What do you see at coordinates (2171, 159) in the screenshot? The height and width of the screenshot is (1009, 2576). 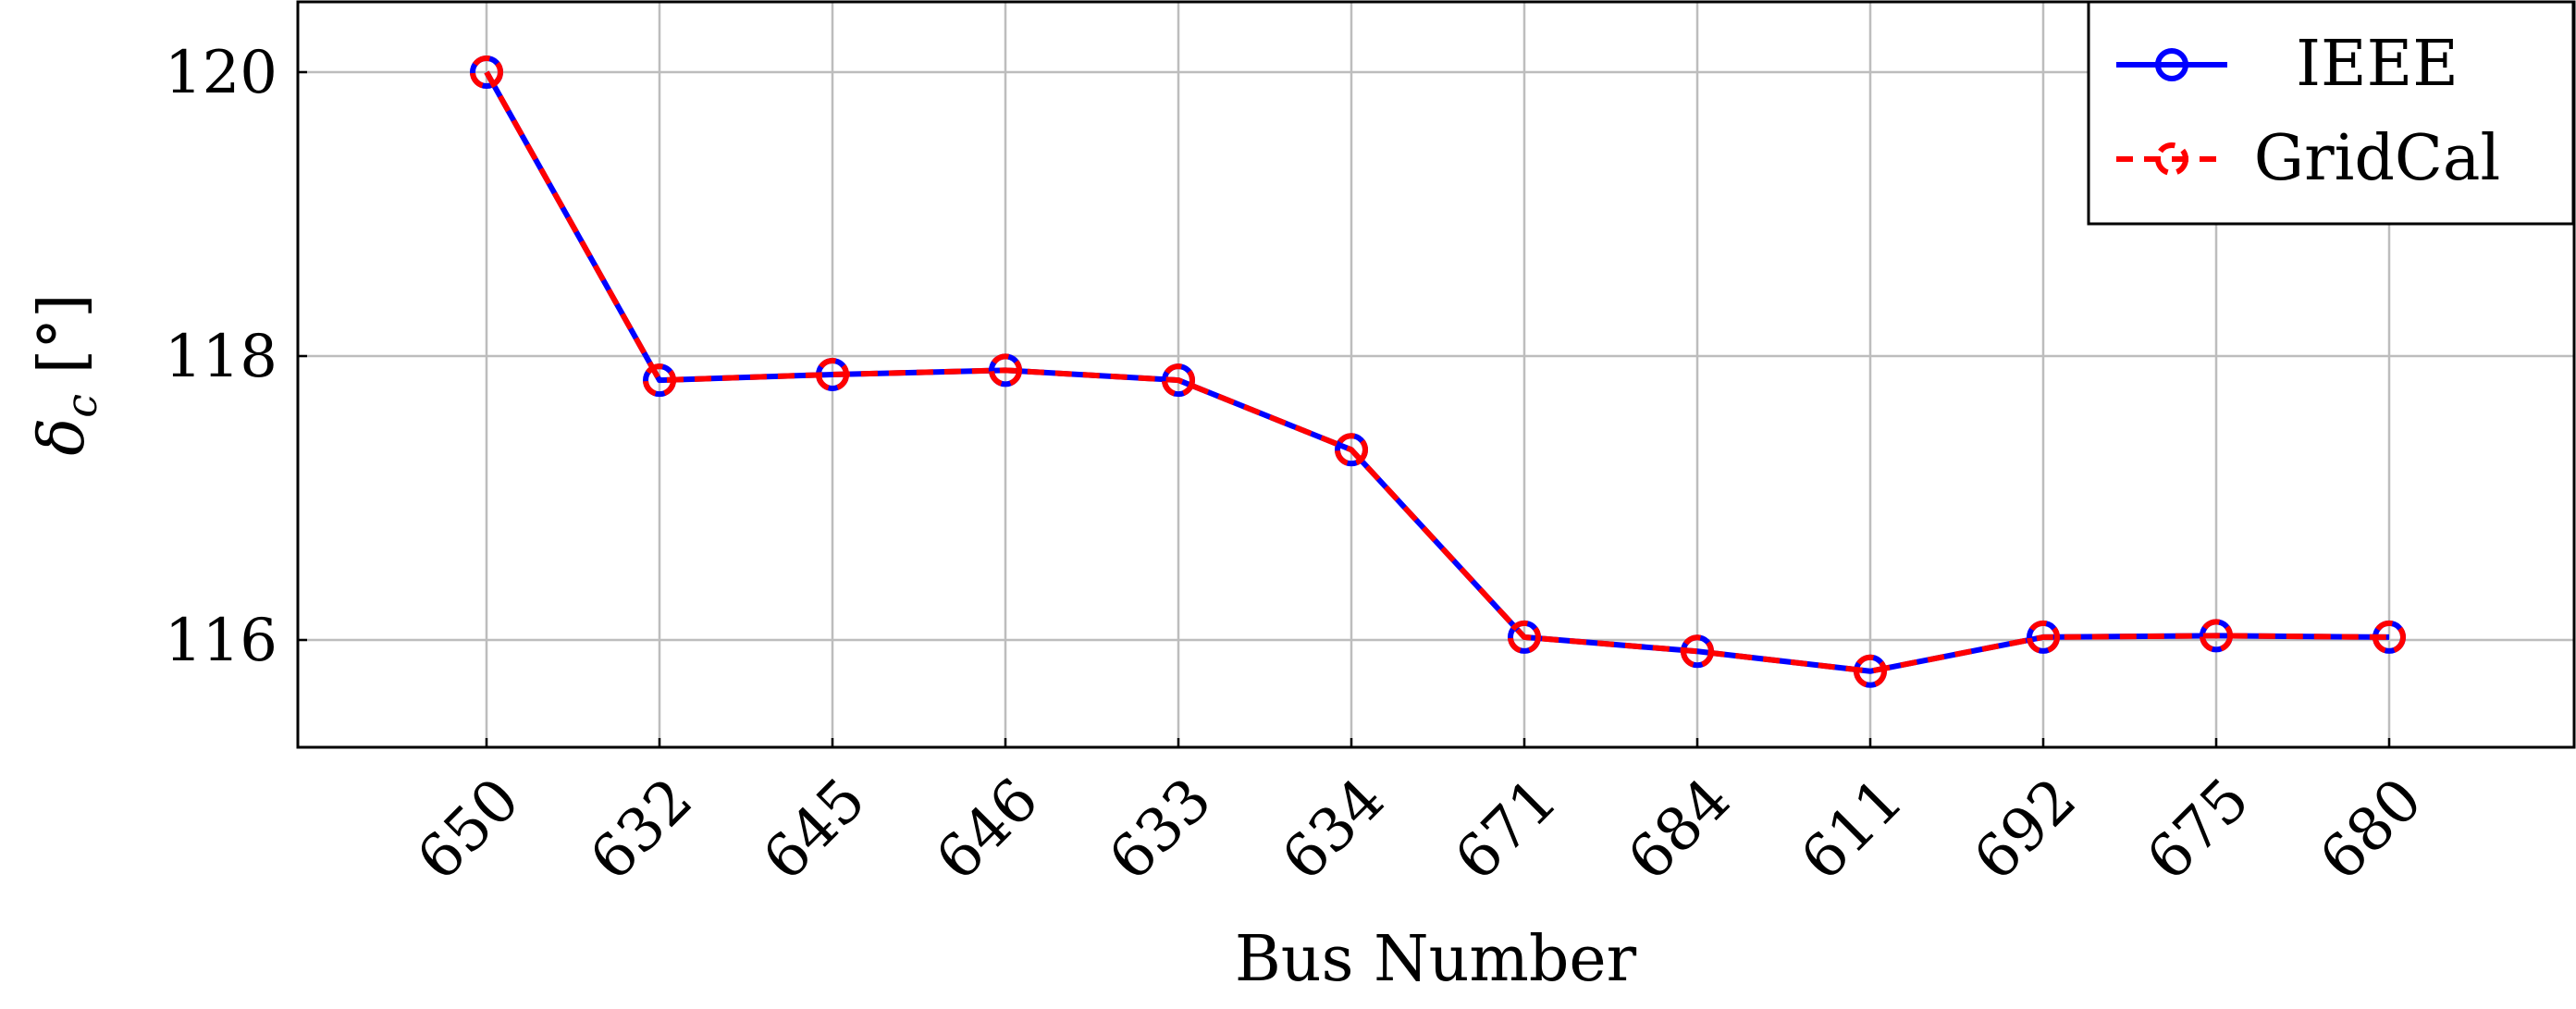 I see `legend-marker-gridcal` at bounding box center [2171, 159].